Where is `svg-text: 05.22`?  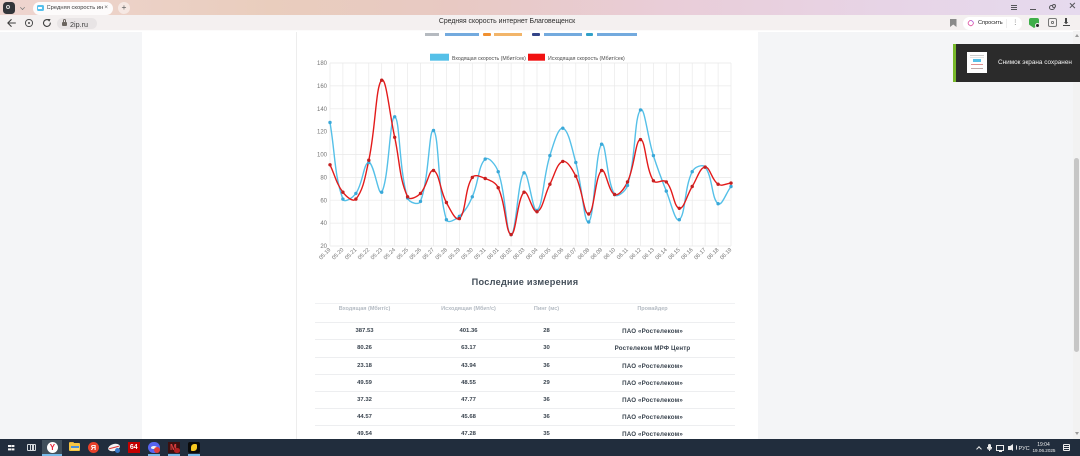
svg-text: 05.22 is located at coordinates (364, 254).